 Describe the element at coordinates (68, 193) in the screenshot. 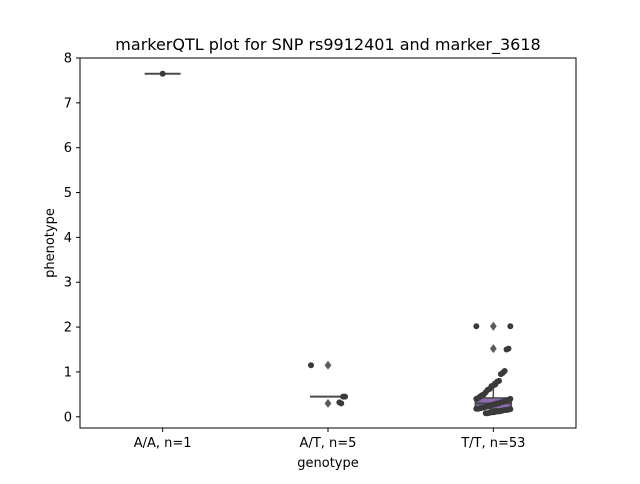

I see `y-tick-label: 5` at that location.